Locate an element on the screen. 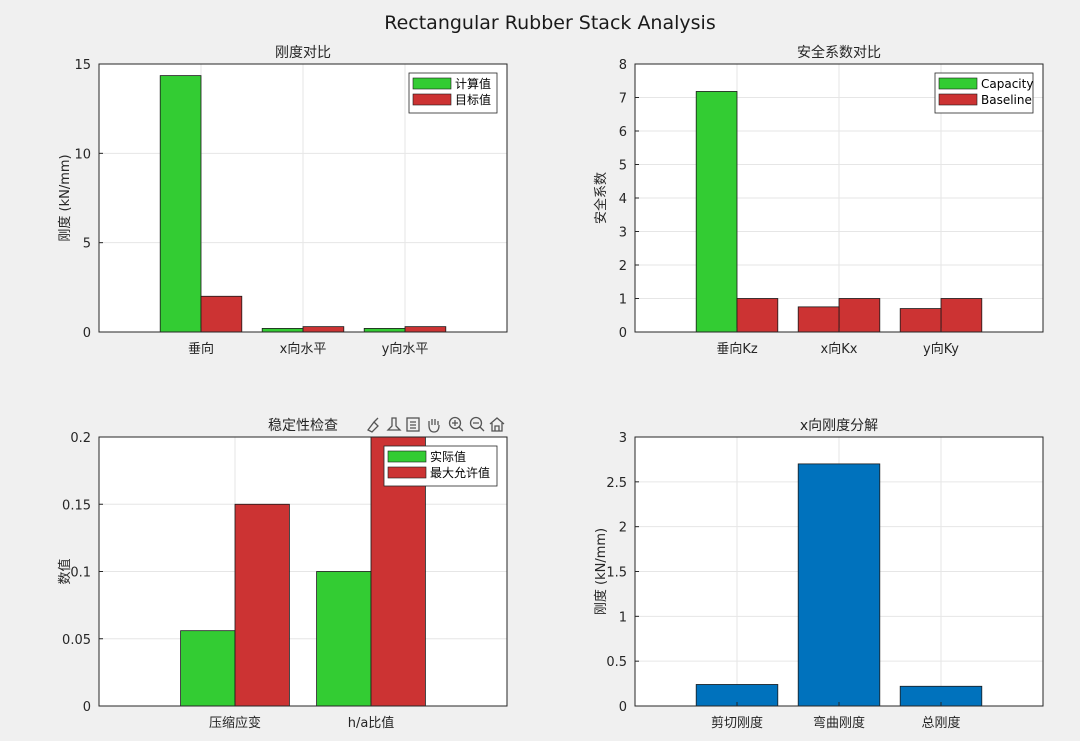 This screenshot has width=1080, height=741. legend-label: 计算值 is located at coordinates (473, 83).